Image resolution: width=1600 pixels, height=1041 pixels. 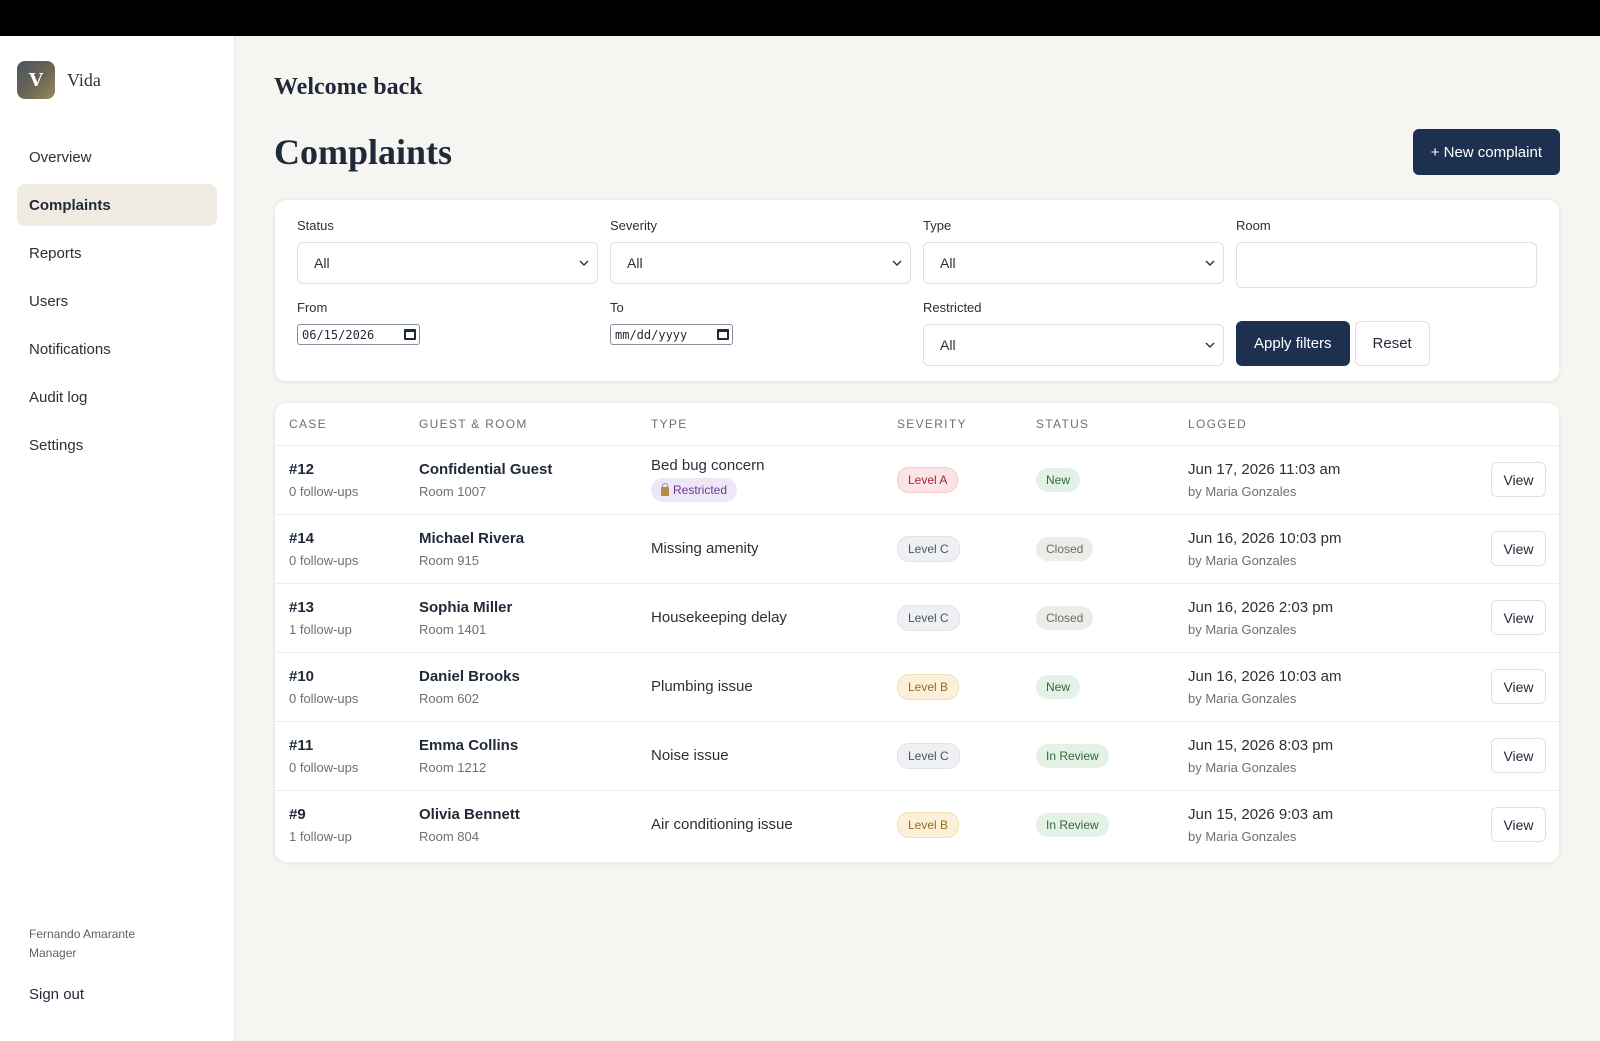 What do you see at coordinates (453, 491) in the screenshot?
I see `room-number: Room 1007` at bounding box center [453, 491].